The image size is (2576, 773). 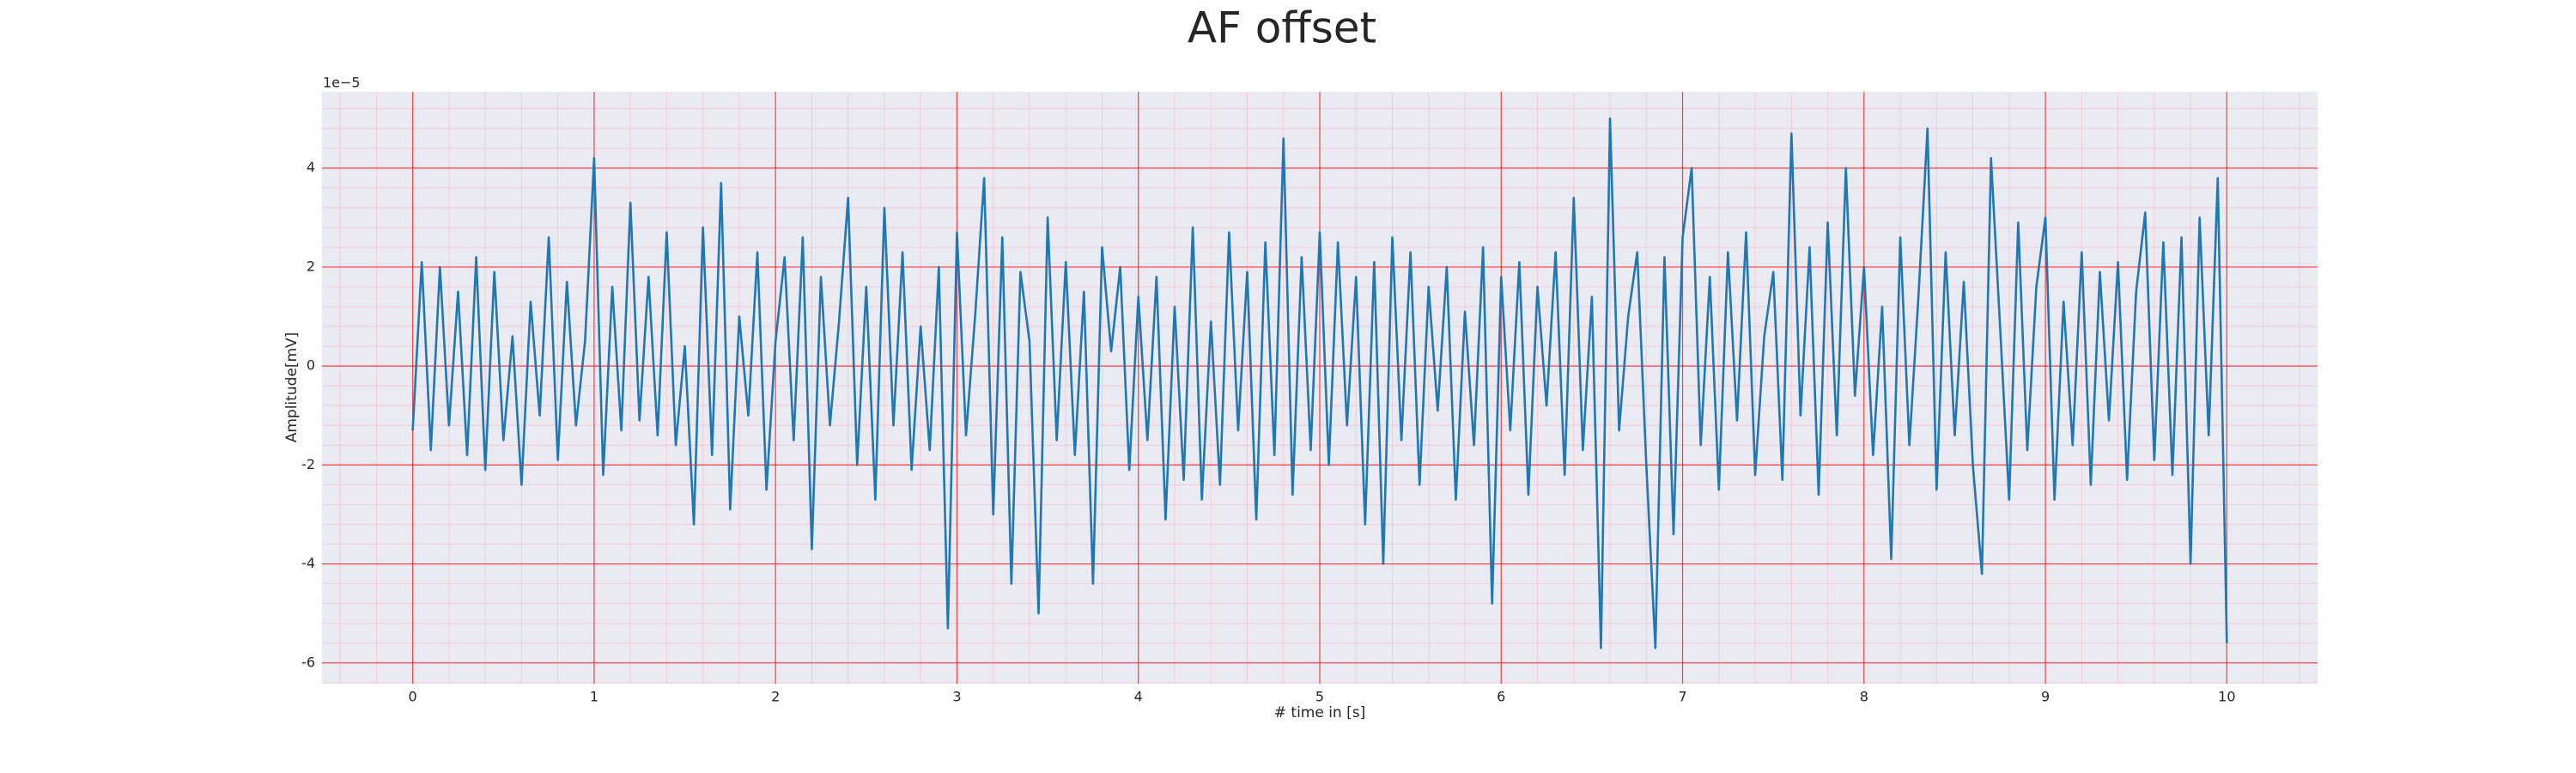 What do you see at coordinates (1501, 697) in the screenshot?
I see `x-tick-label: 6` at bounding box center [1501, 697].